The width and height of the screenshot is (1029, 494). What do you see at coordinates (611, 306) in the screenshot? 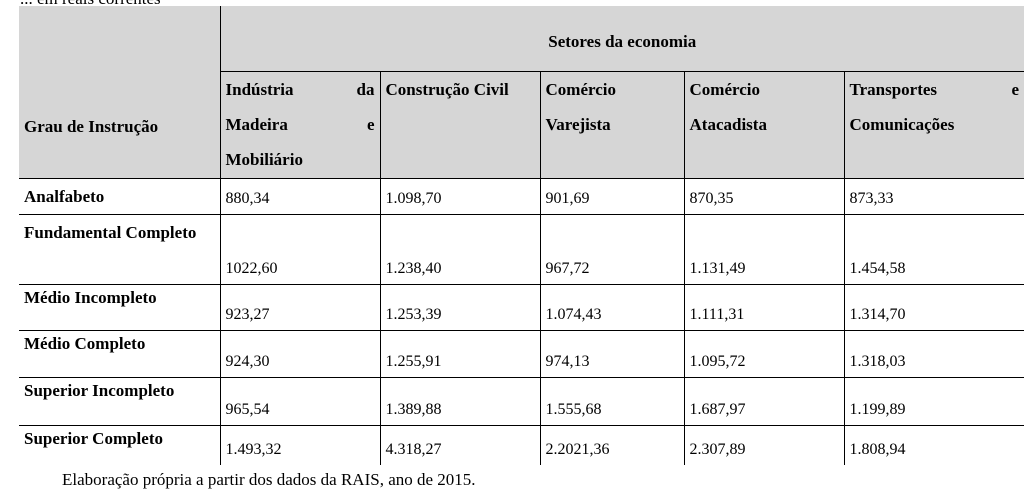
I see `table-cell: 1.074,43` at bounding box center [611, 306].